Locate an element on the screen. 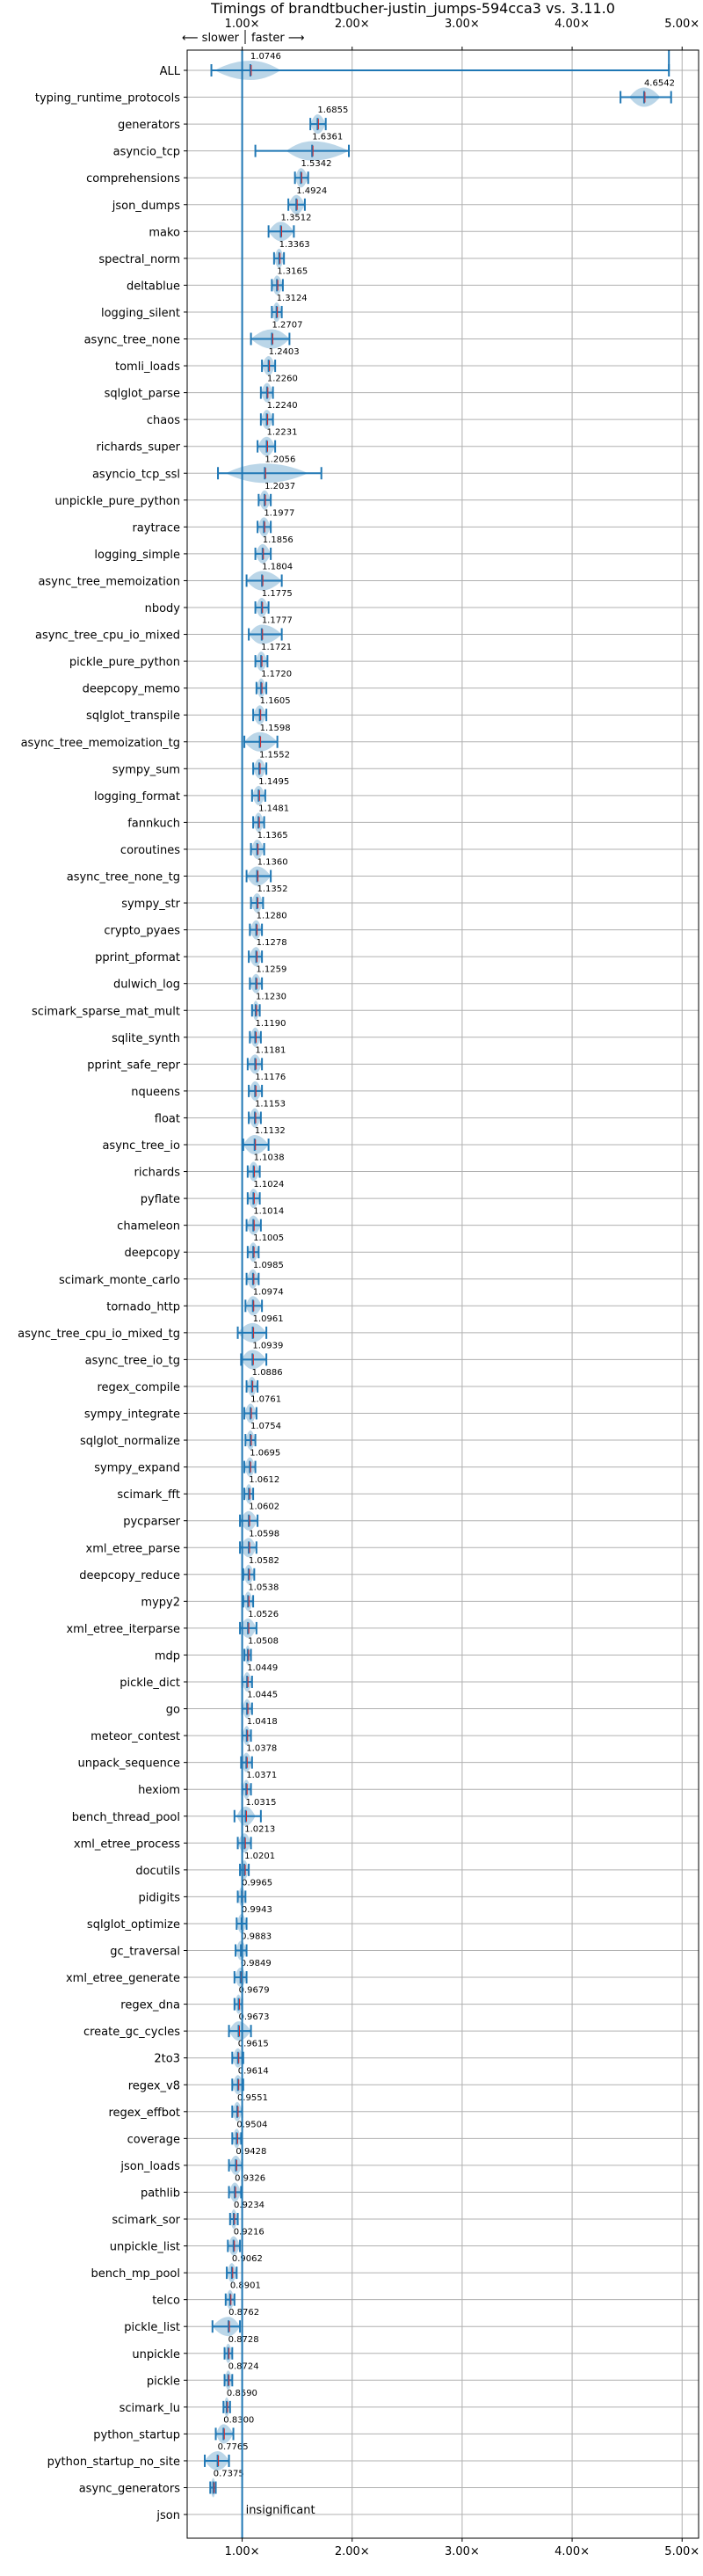 Image resolution: width=703 pixels, height=2576 pixels. benchmark-mark: 1.1365 is located at coordinates (269, 845).